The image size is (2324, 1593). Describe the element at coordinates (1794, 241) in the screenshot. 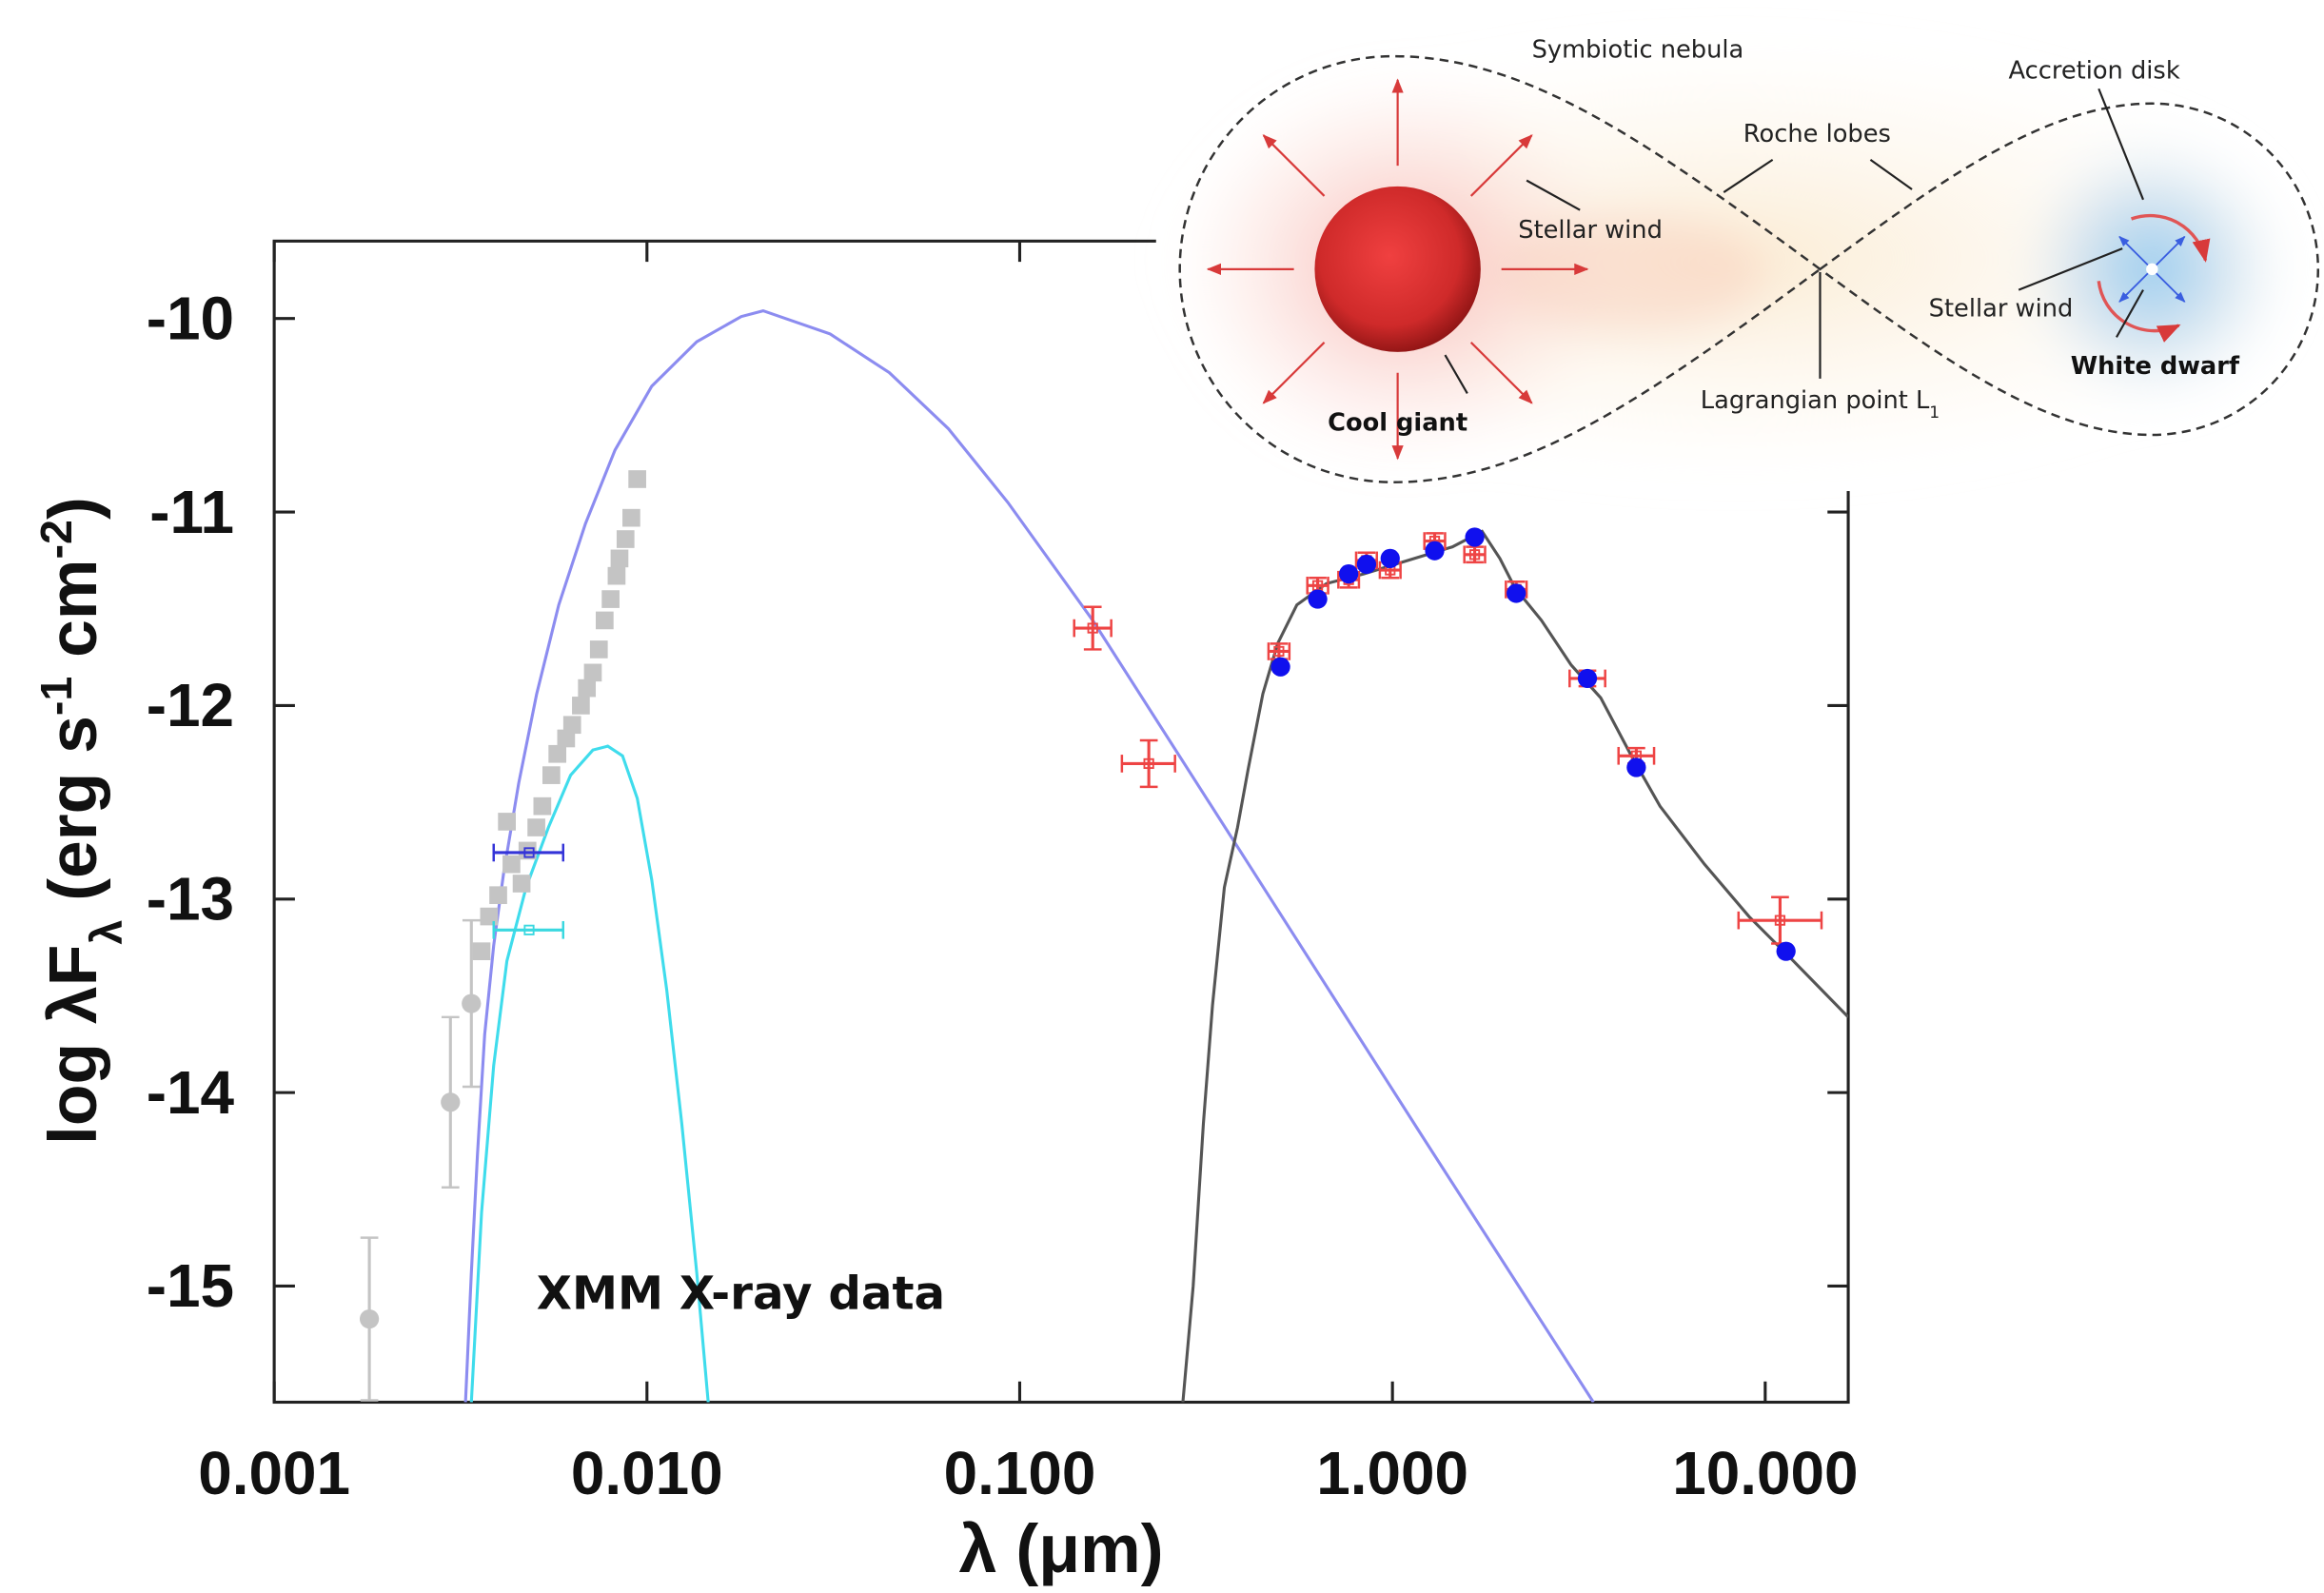

I see `leader-lines` at that location.